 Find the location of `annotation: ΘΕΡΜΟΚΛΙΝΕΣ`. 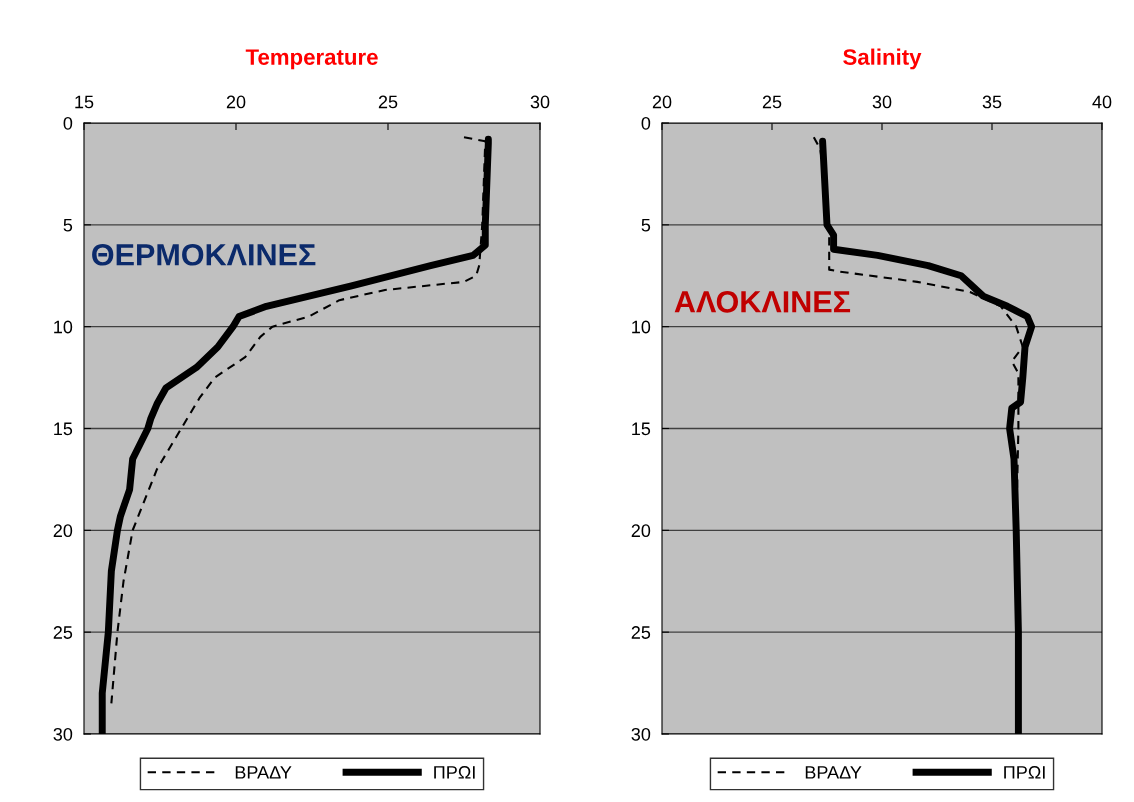

annotation: ΘΕΡΜΟΚΛΙΝΕΣ is located at coordinates (204, 254).